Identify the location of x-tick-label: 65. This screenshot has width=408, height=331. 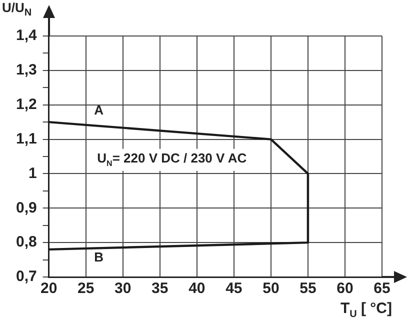
(382, 289).